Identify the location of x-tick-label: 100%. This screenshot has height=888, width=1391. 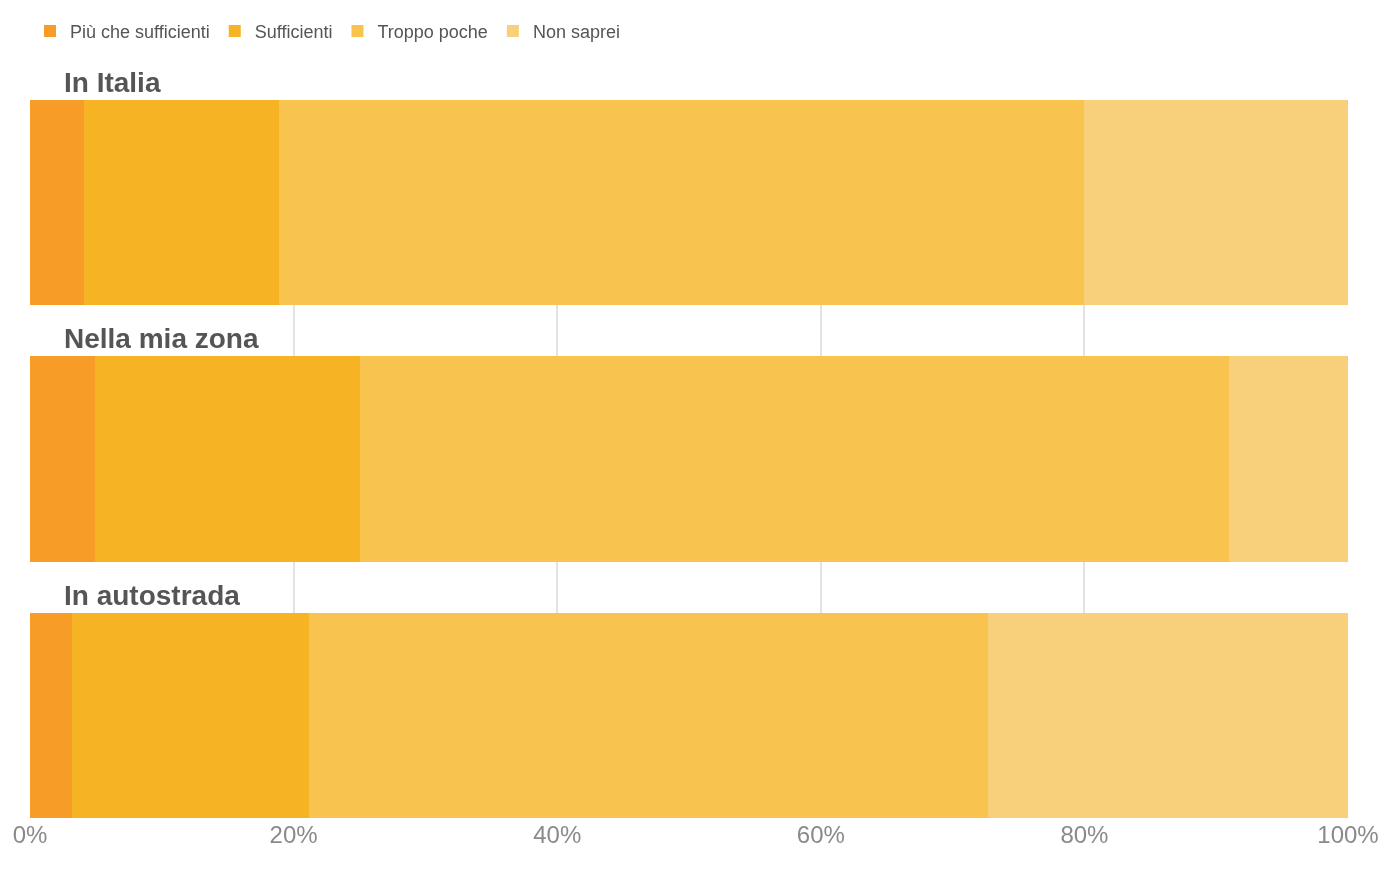
(1348, 834).